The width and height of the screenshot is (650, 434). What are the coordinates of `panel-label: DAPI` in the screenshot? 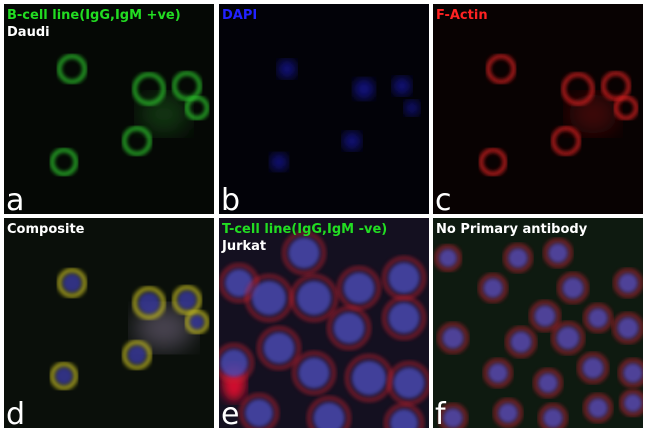 It's located at (239, 15).